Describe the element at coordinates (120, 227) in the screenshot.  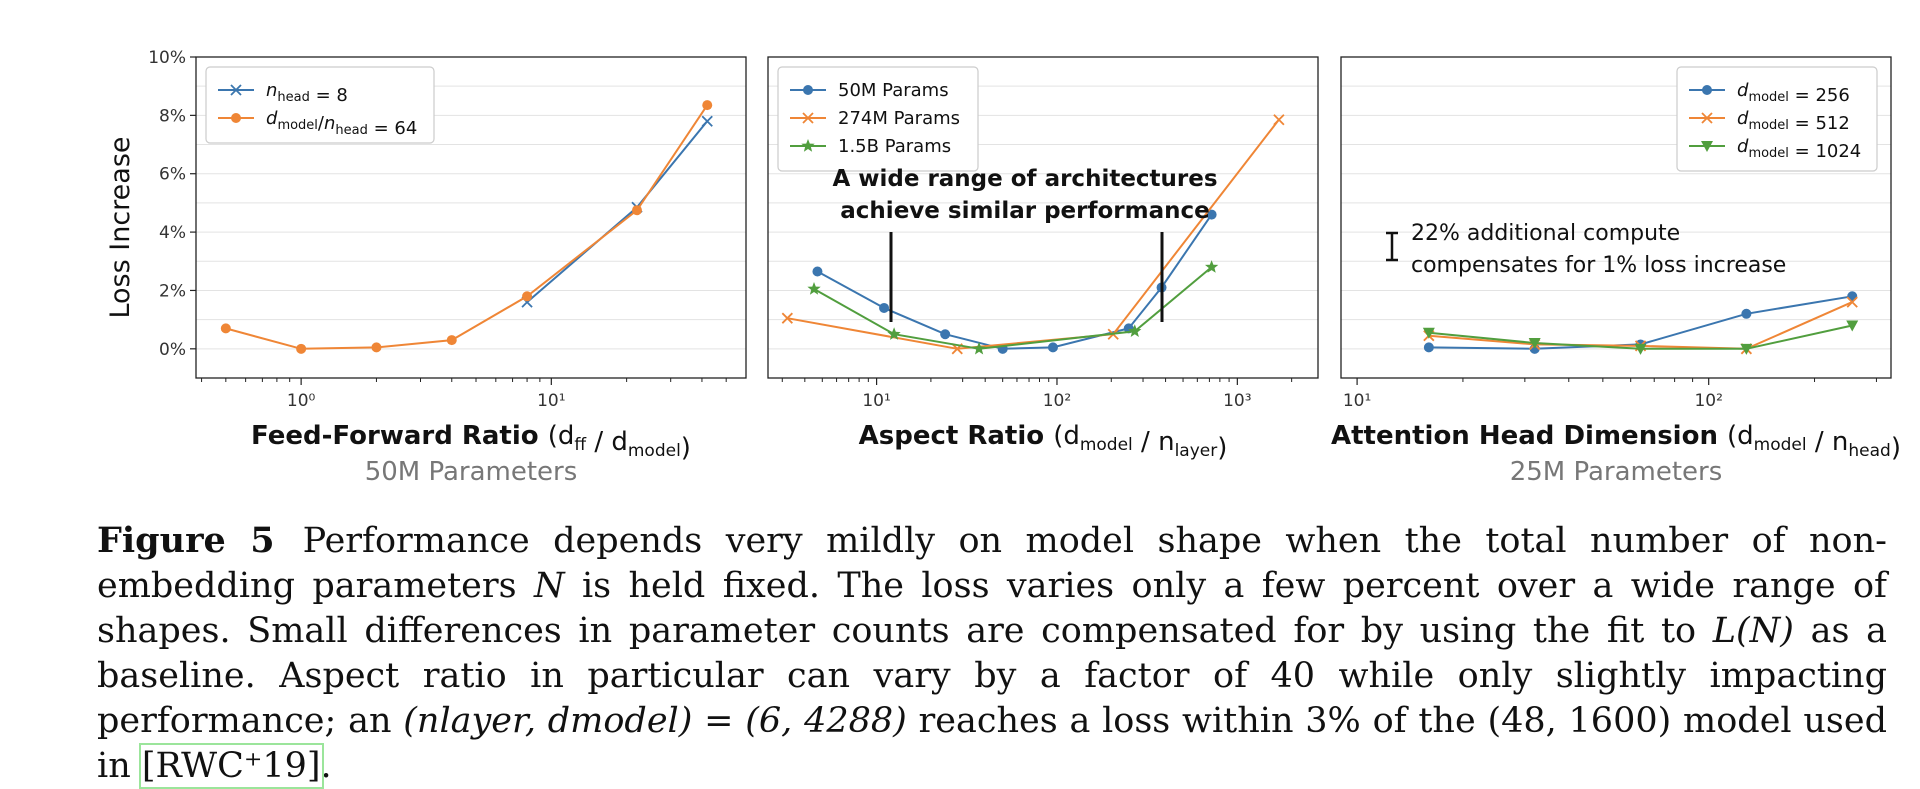
I see `y-axis-label: Loss Increase` at that location.